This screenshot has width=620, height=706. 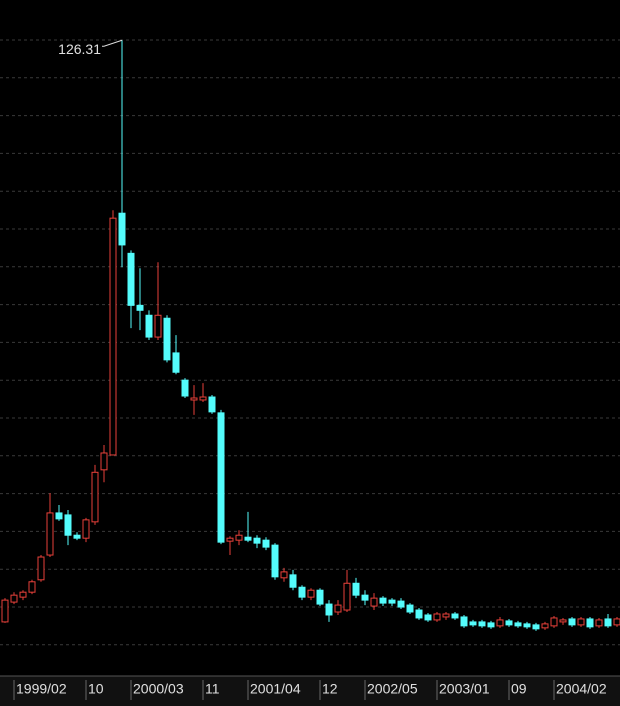 What do you see at coordinates (581, 689) in the screenshot?
I see `x-tick-label: 2004/02` at bounding box center [581, 689].